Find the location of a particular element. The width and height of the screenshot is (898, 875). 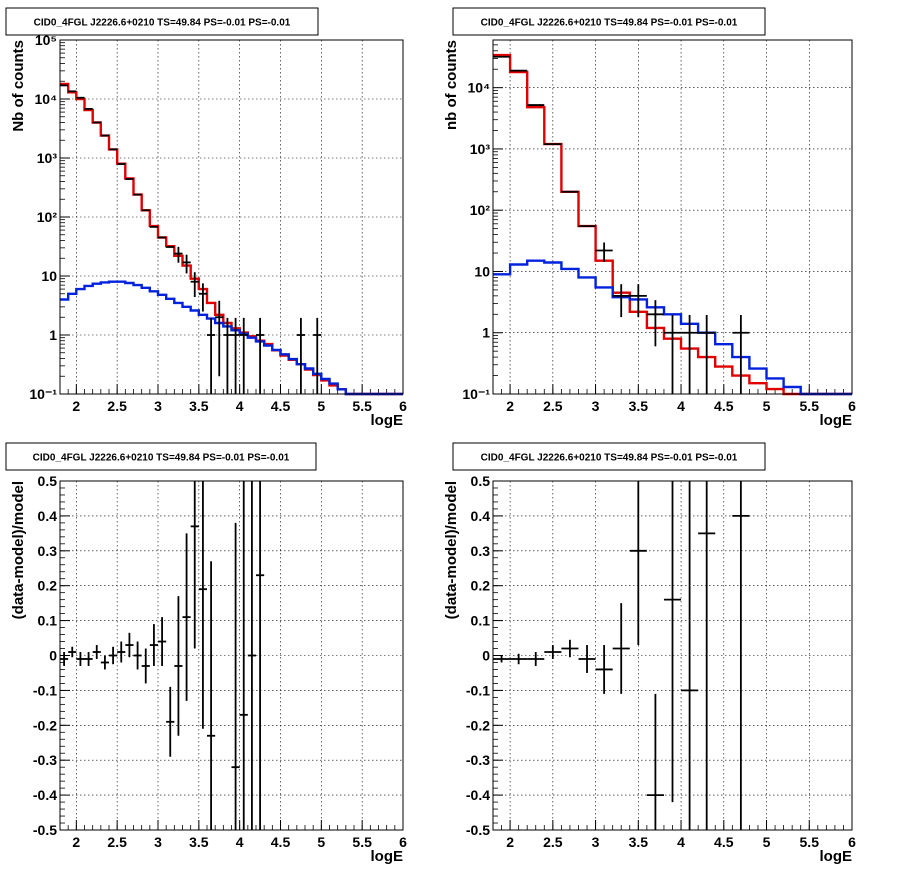

y-axis-label: nb of counts is located at coordinates (451, 85).